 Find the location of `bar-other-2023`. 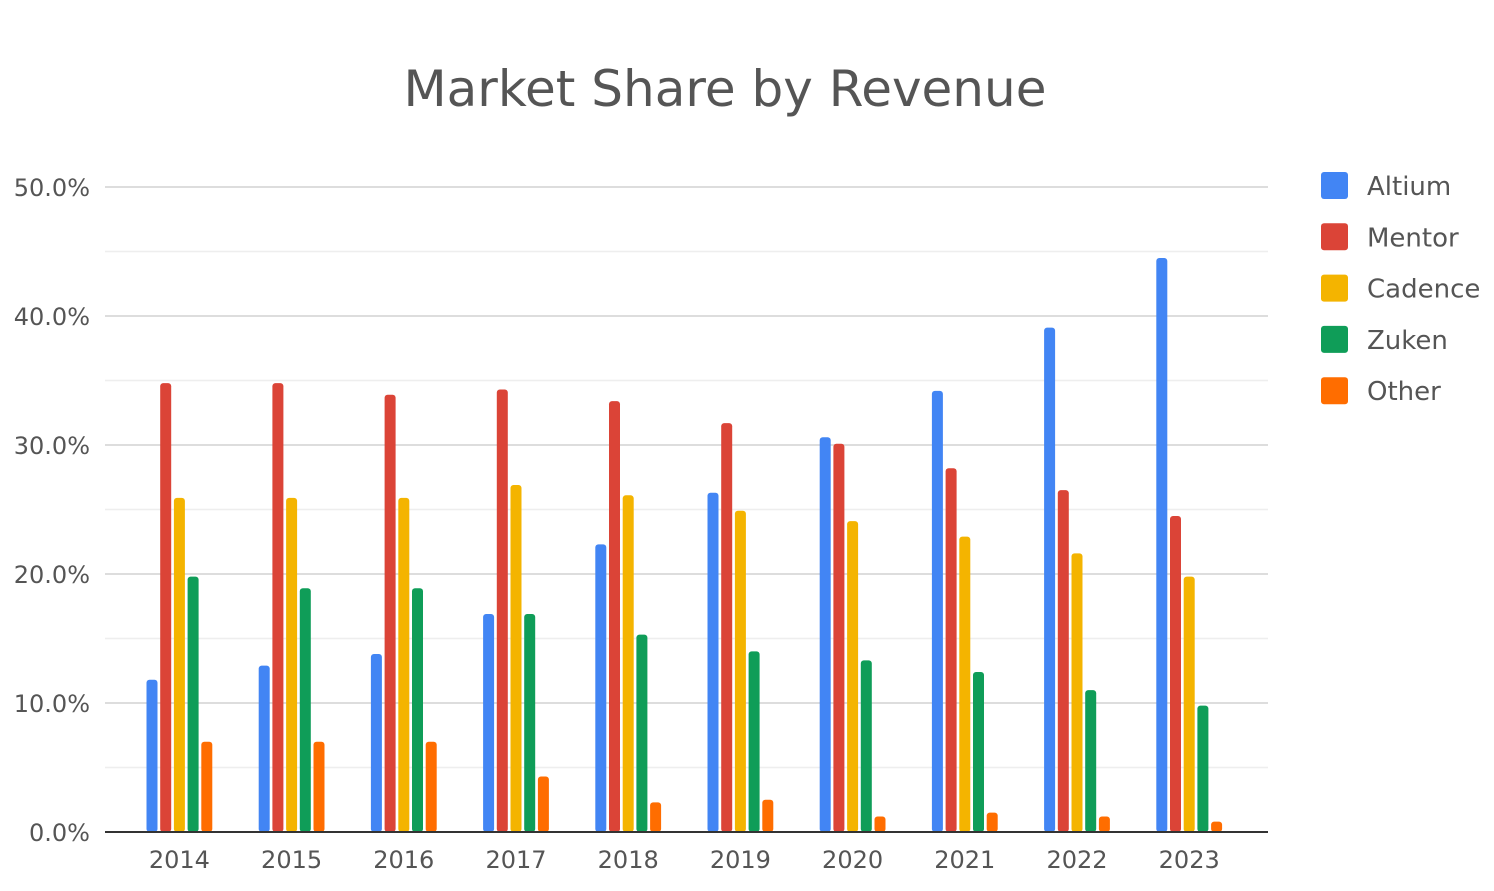

bar-other-2023 is located at coordinates (1217, 826).